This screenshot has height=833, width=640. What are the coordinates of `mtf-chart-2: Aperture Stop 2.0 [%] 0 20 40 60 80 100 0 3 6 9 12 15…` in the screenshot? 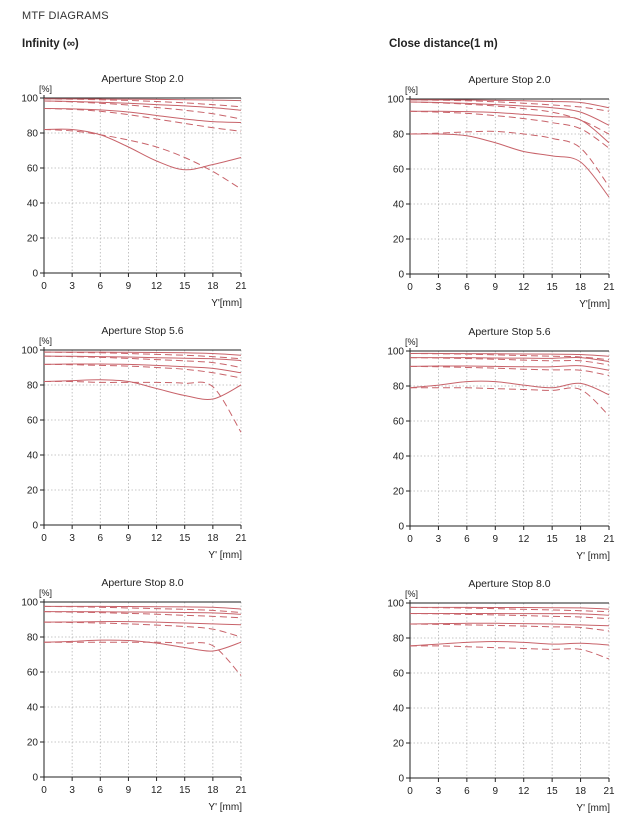 It's located at (501, 192).